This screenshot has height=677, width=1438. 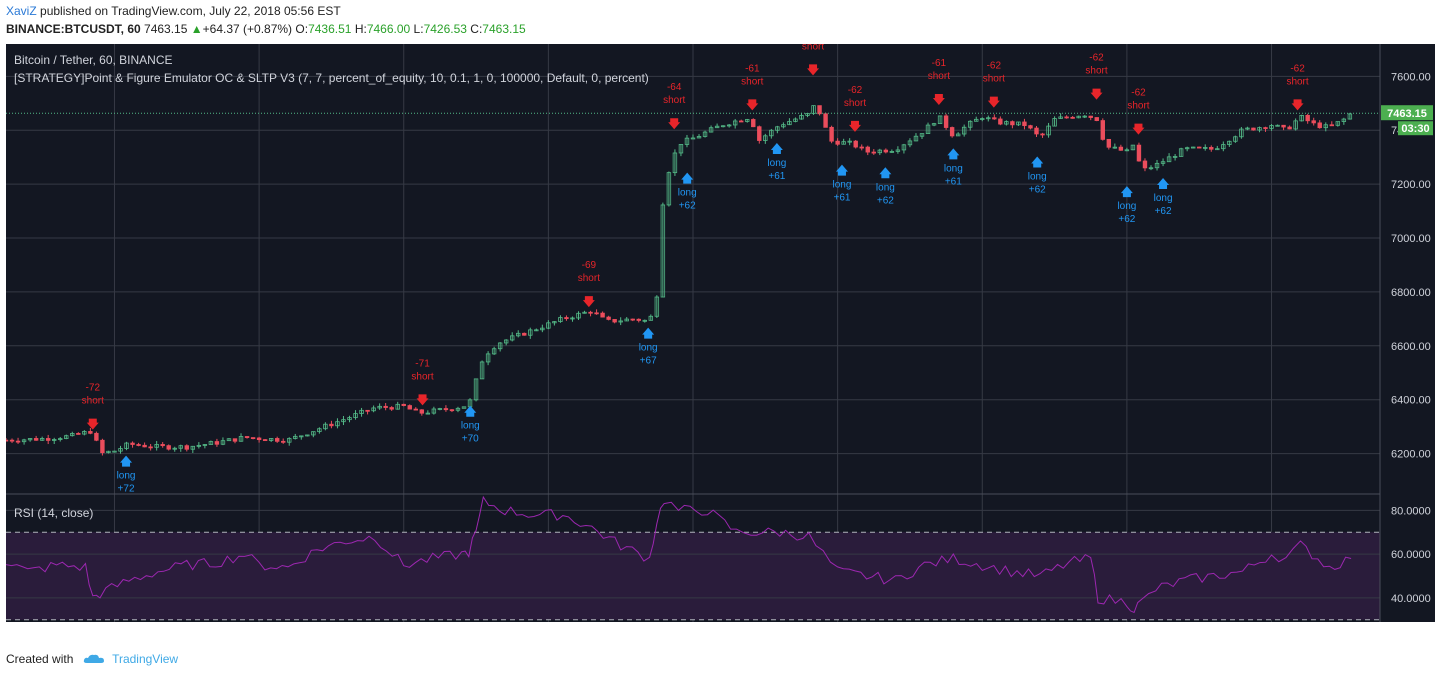 I want to click on rsi-tick-label: 80.0000, so click(x=1411, y=511).